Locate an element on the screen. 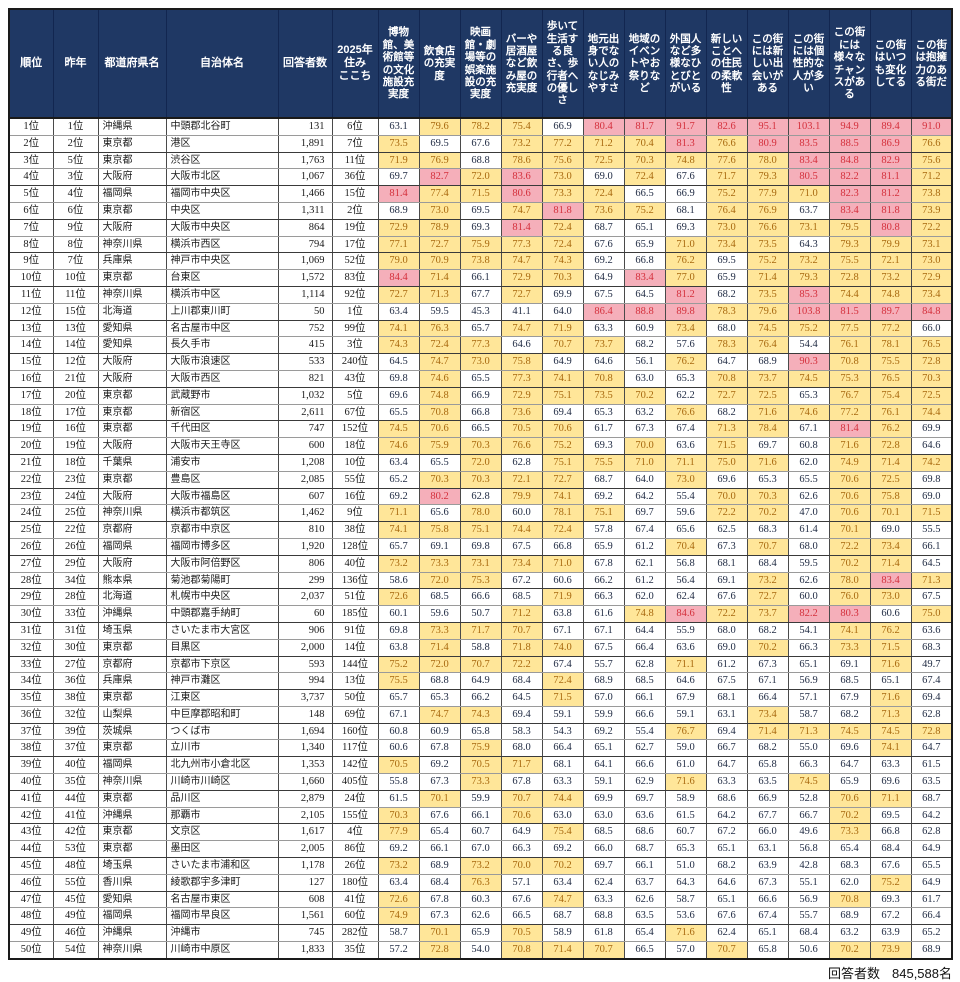 This screenshot has width=960, height=982. score-cell: 69.3 is located at coordinates (603, 446).